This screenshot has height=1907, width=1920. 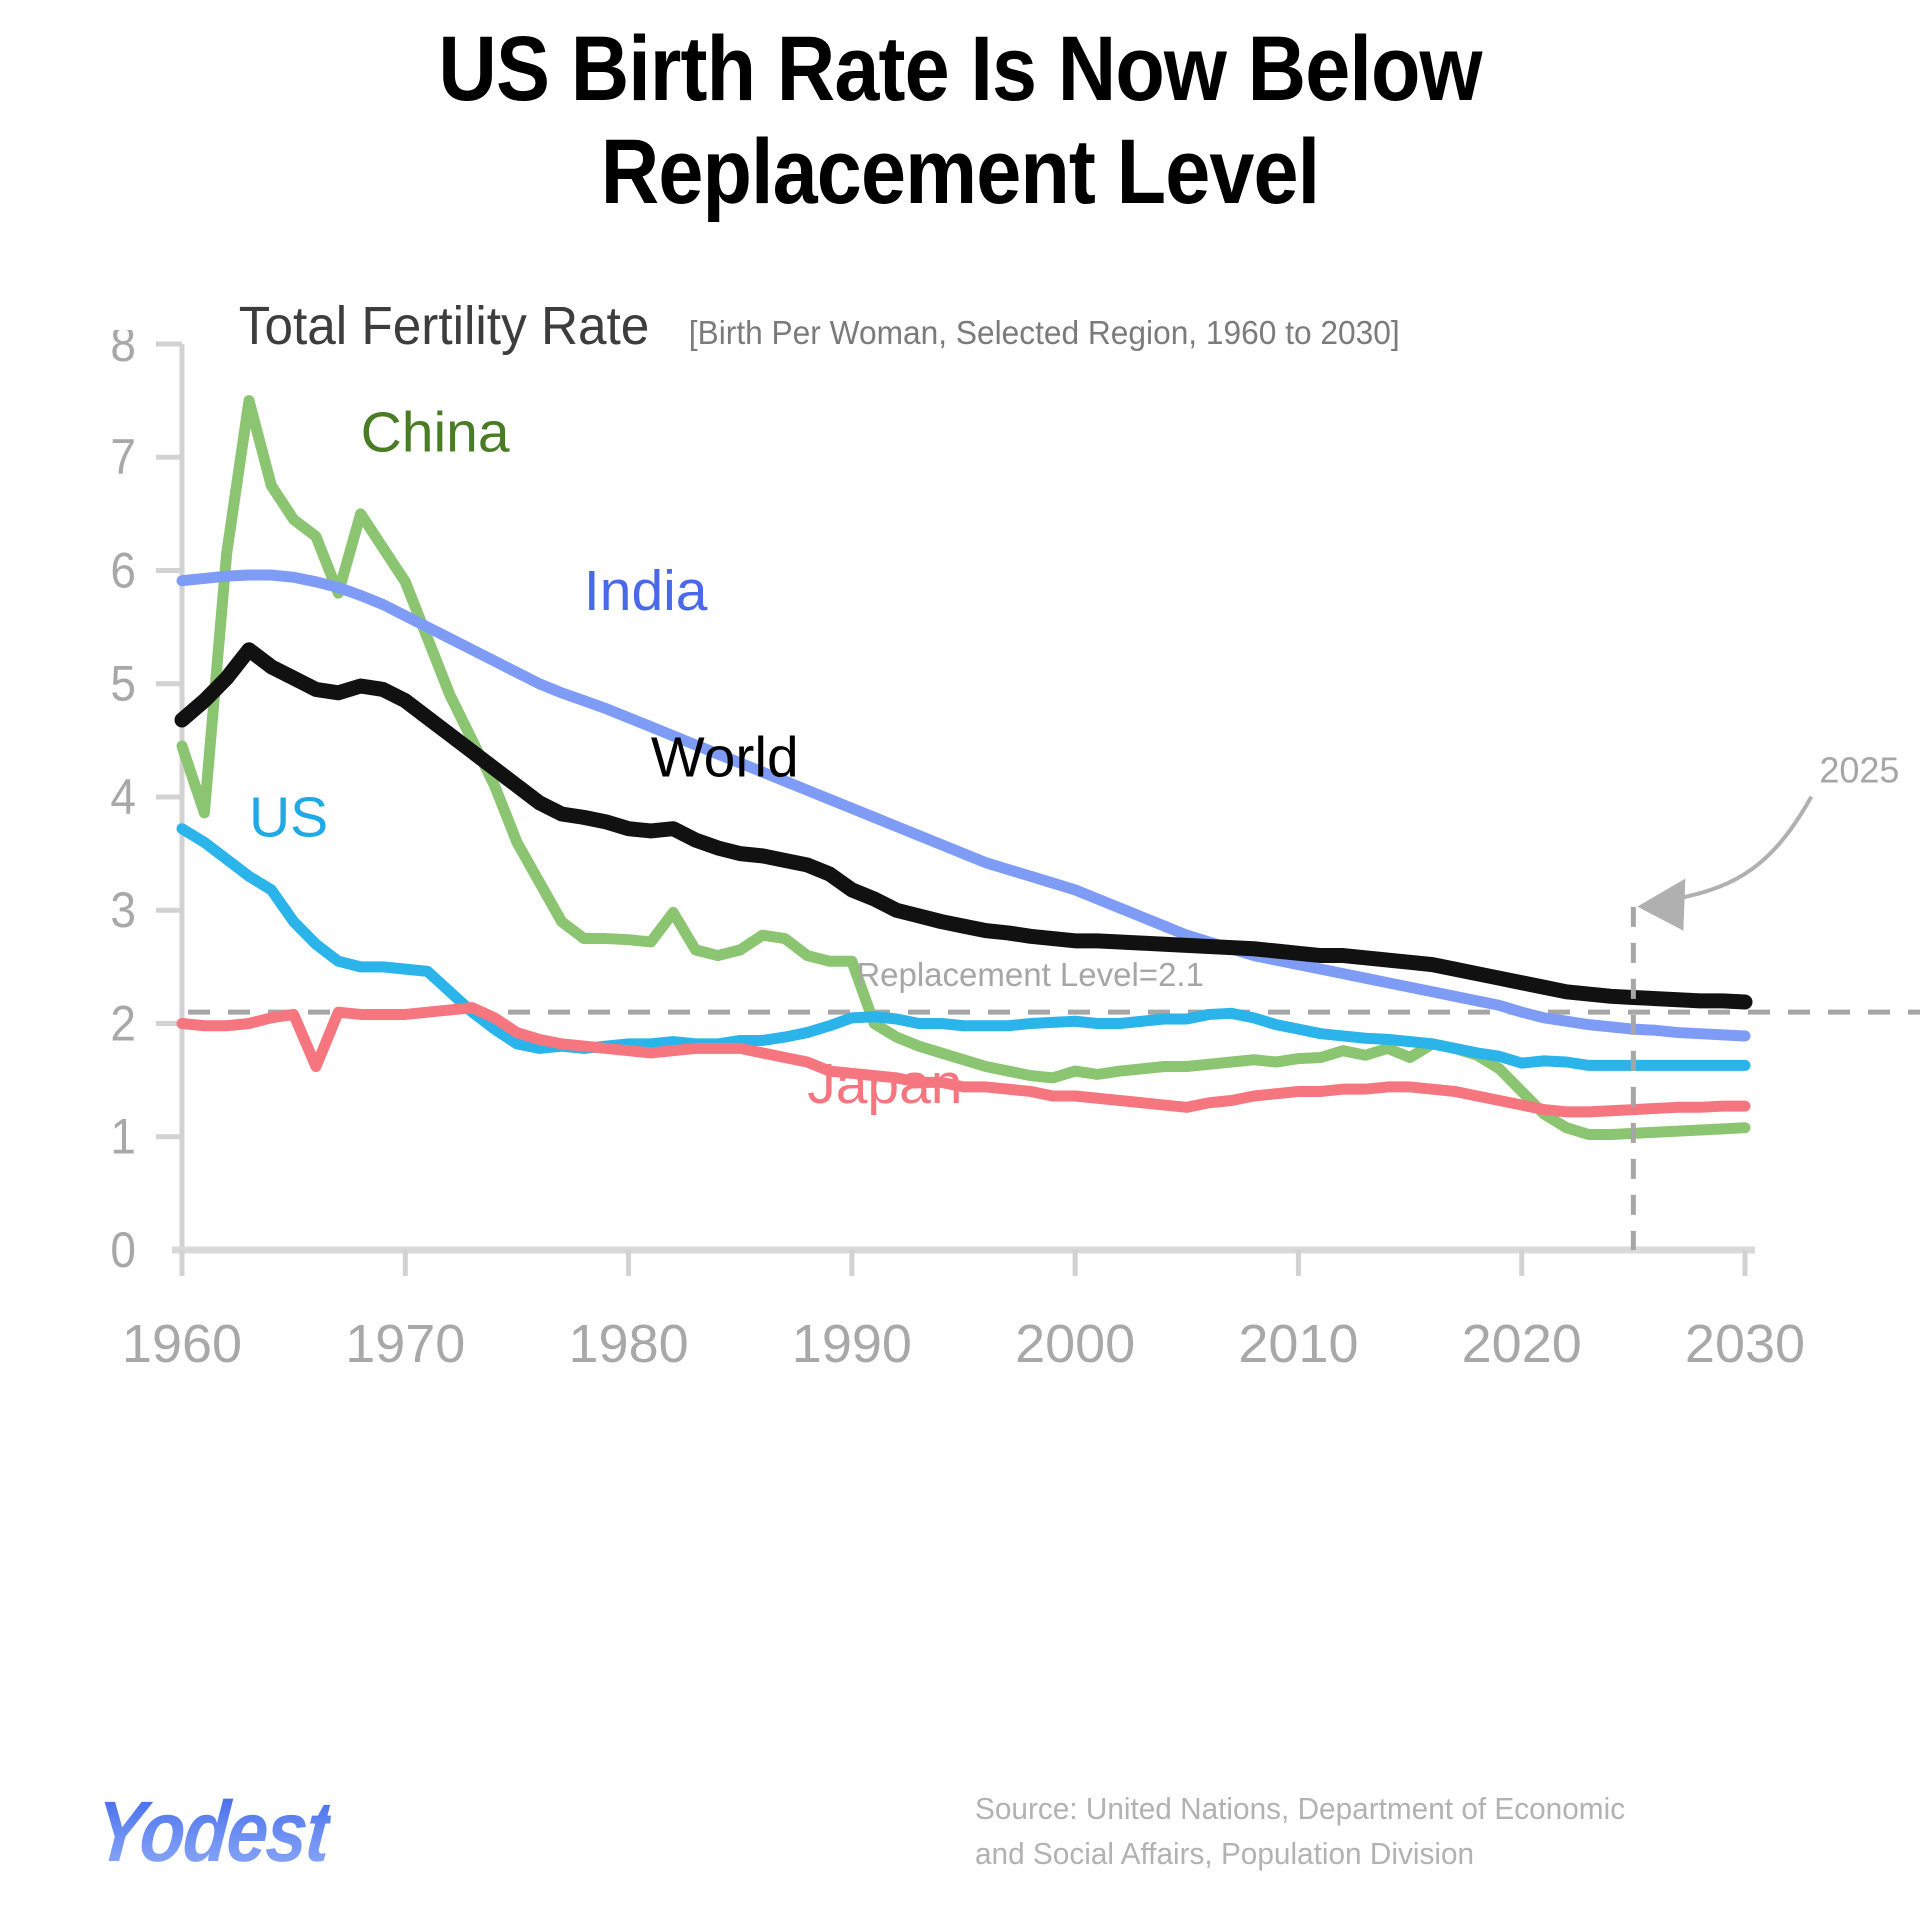 I want to click on y-axis-tick-labels: 0 1 2 3 4 5 6 7 8, so click(x=123, y=804).